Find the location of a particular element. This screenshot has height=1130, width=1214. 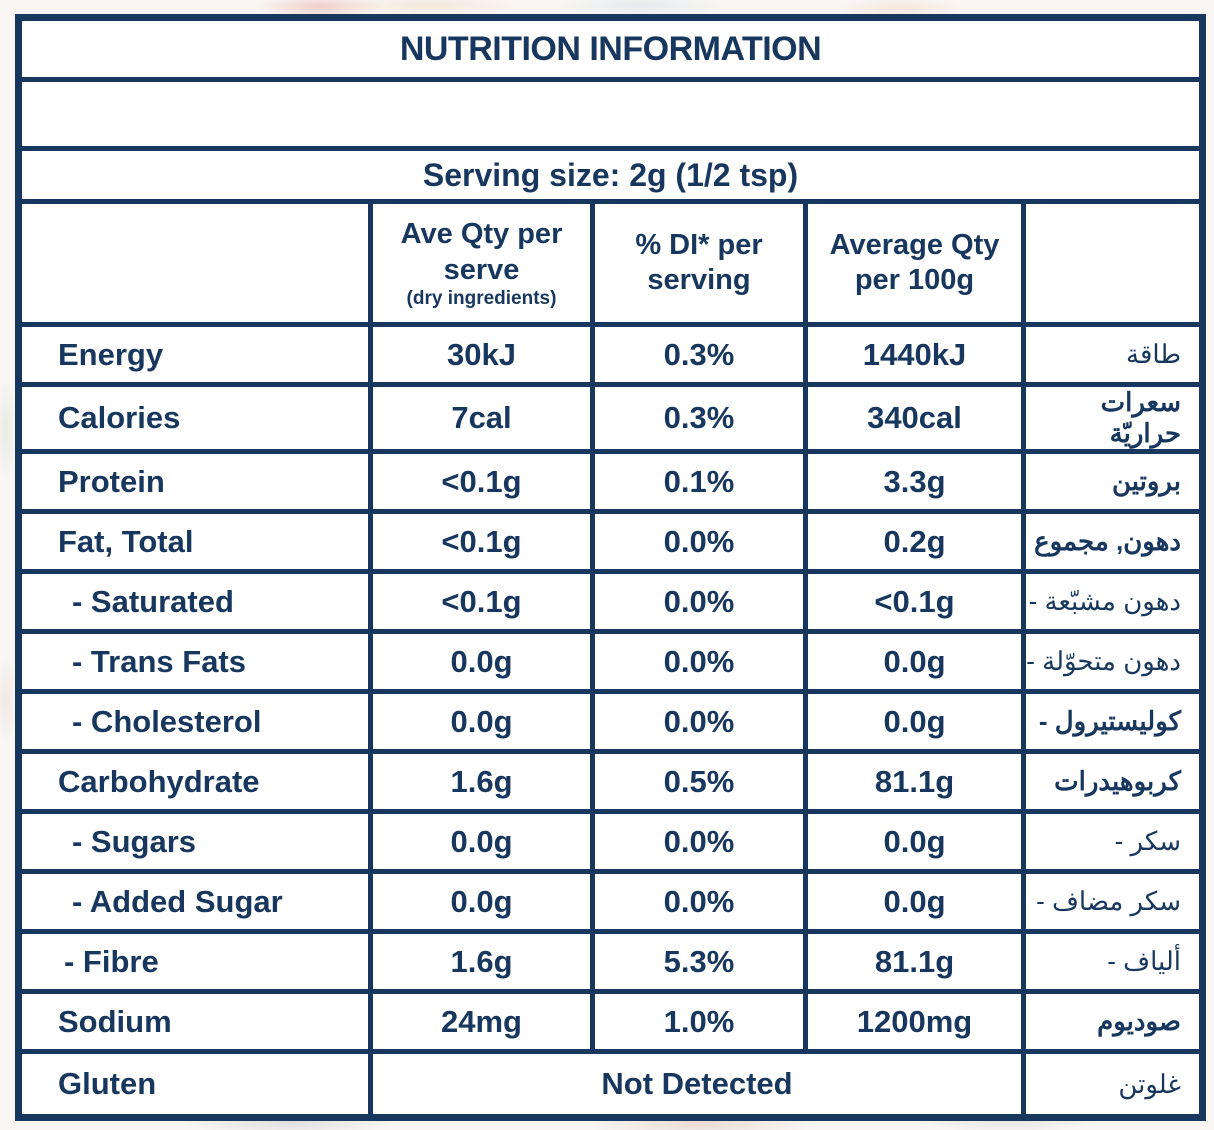

carbohydrate-di-value: 0.5% is located at coordinates (699, 781).